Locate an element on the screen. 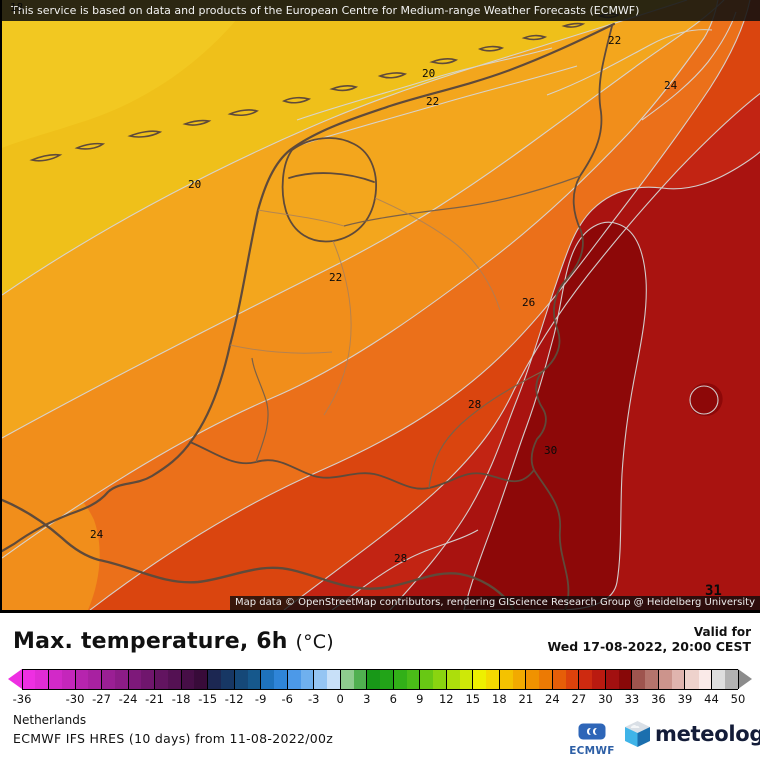  meteologix-logo: meteologıx.com is located at coordinates (692, 734).